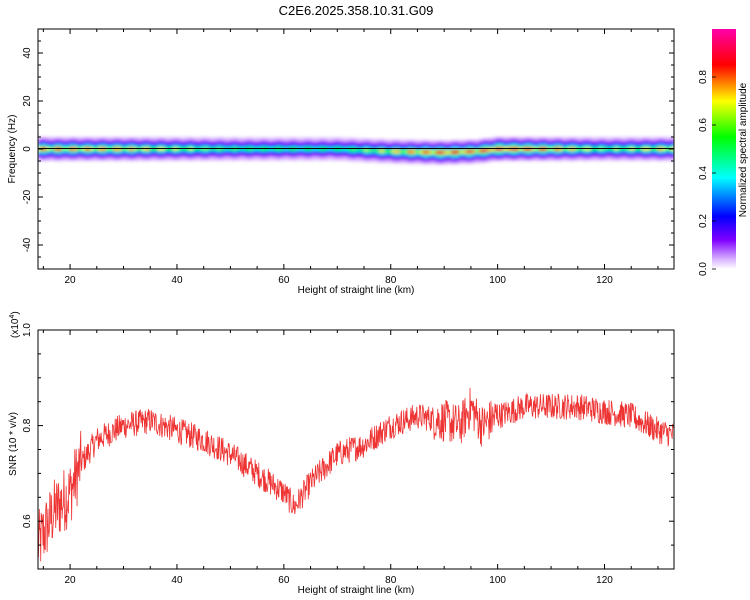 The width and height of the screenshot is (750, 600). I want to click on svg-text: (x104), so click(15, 324).